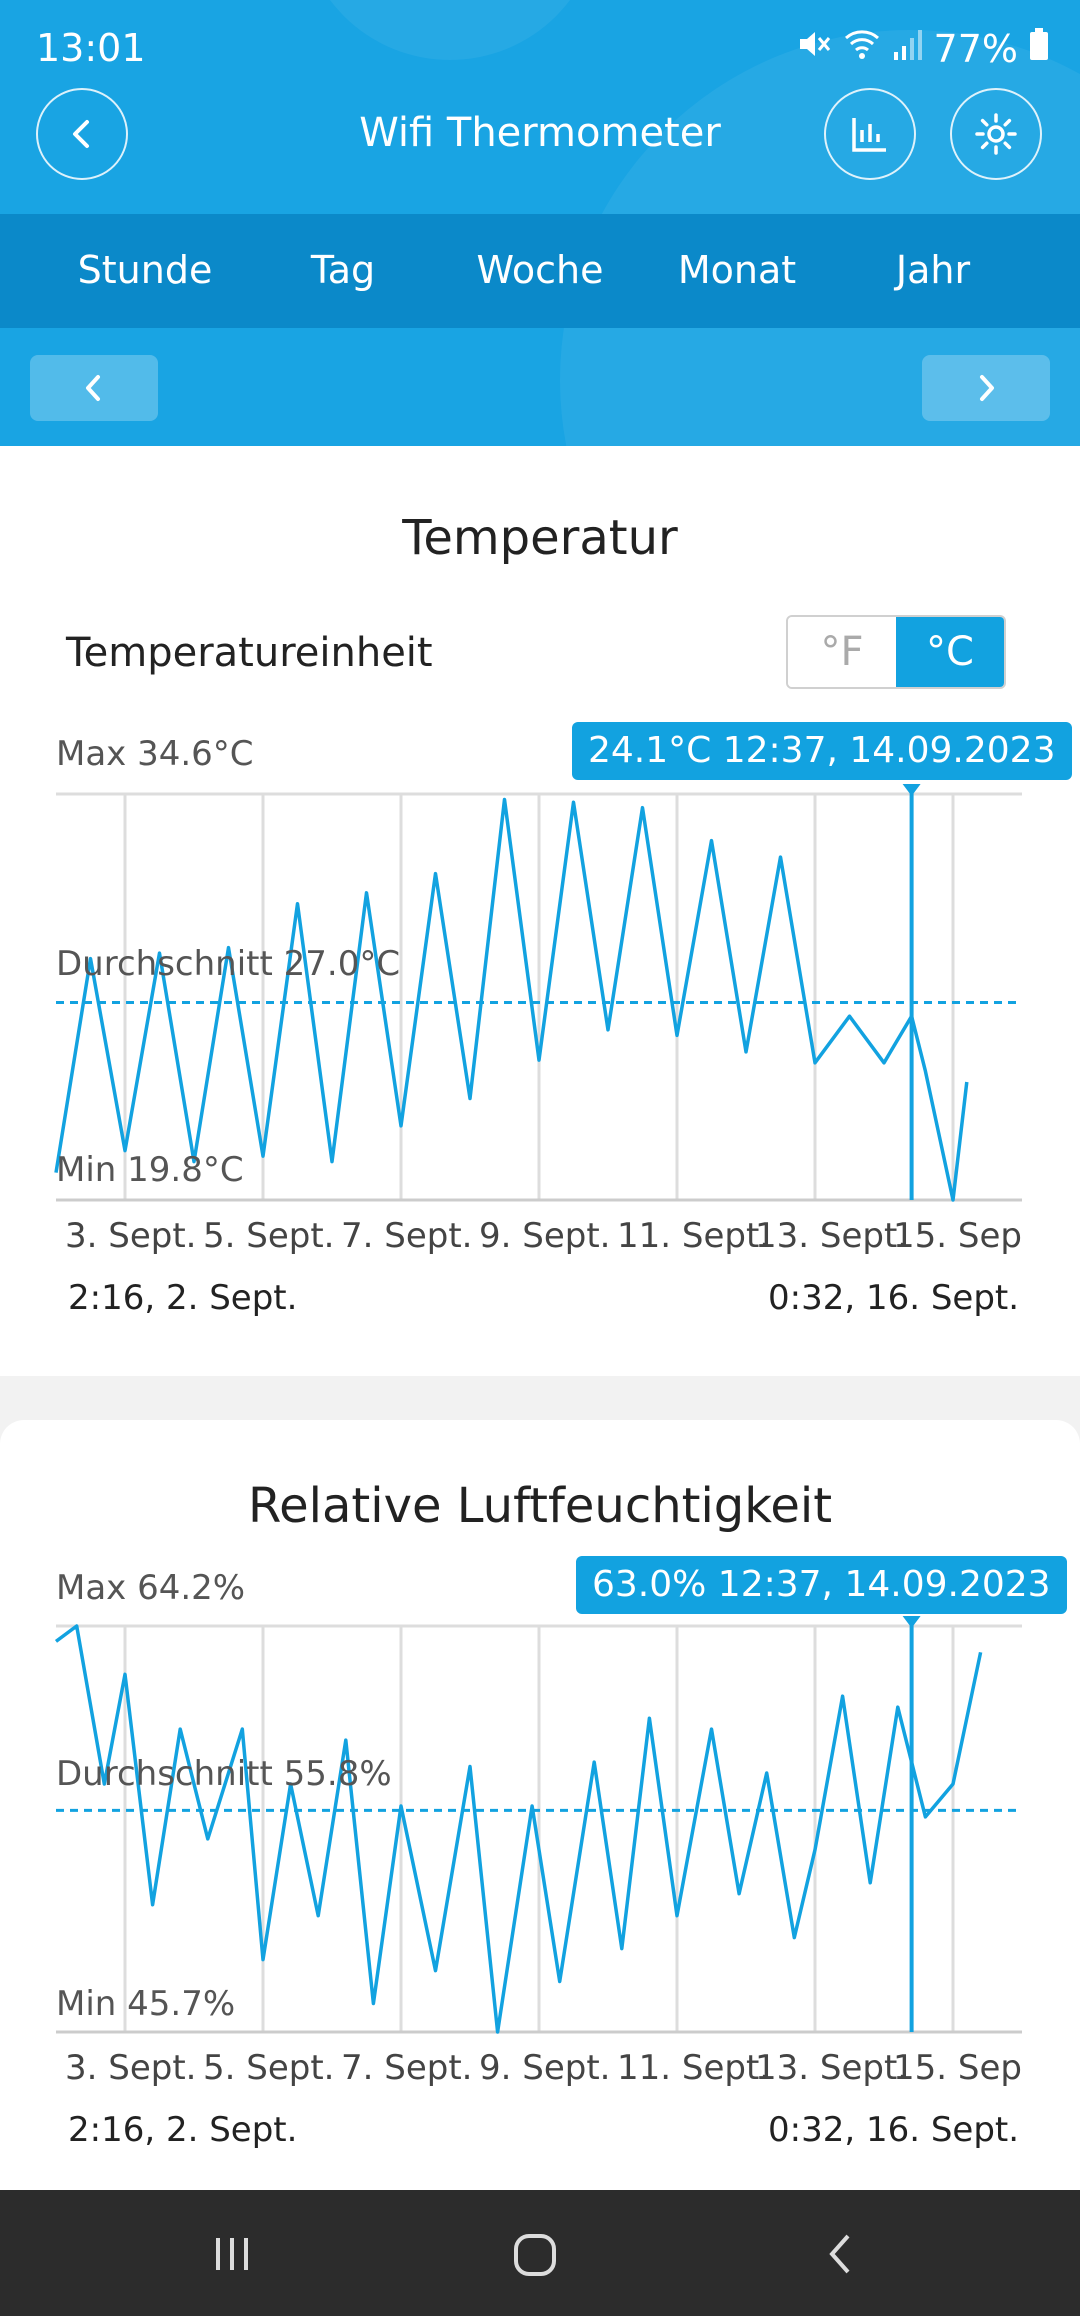 The width and height of the screenshot is (1080, 2316). I want to click on chevron-right-icon, so click(987, 388).